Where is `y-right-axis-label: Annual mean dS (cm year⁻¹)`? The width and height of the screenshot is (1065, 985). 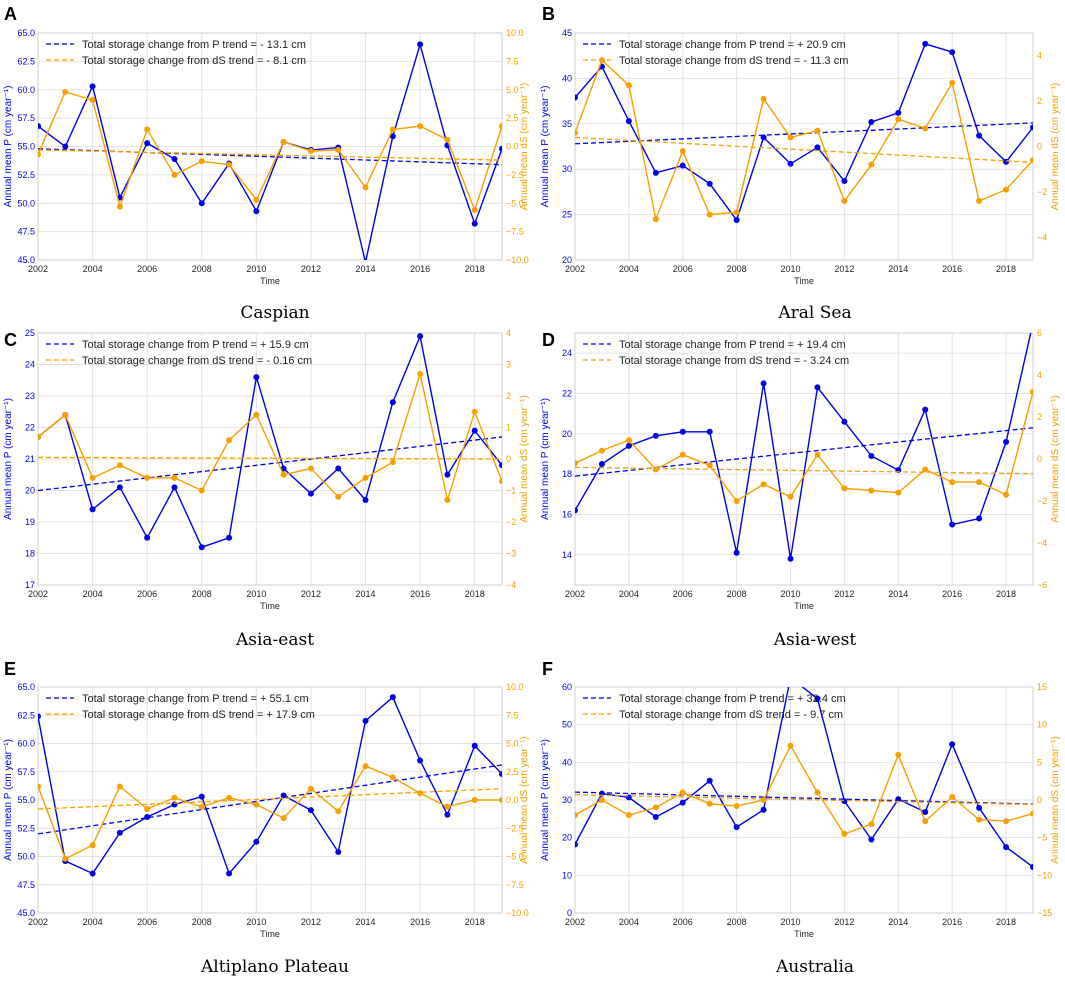 y-right-axis-label: Annual mean dS (cm year⁻¹) is located at coordinates (524, 459).